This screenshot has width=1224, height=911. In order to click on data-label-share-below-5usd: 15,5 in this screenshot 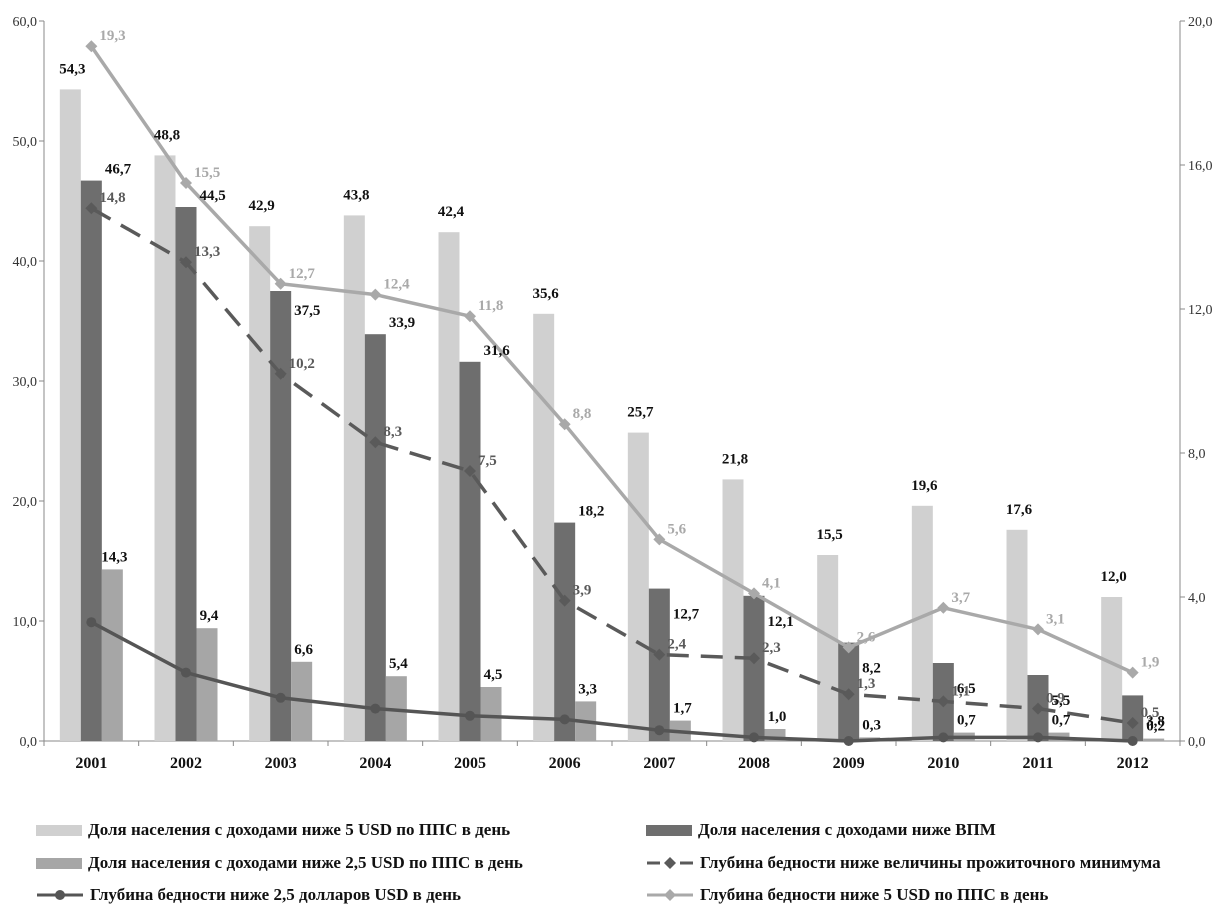, I will do `click(830, 535)`.